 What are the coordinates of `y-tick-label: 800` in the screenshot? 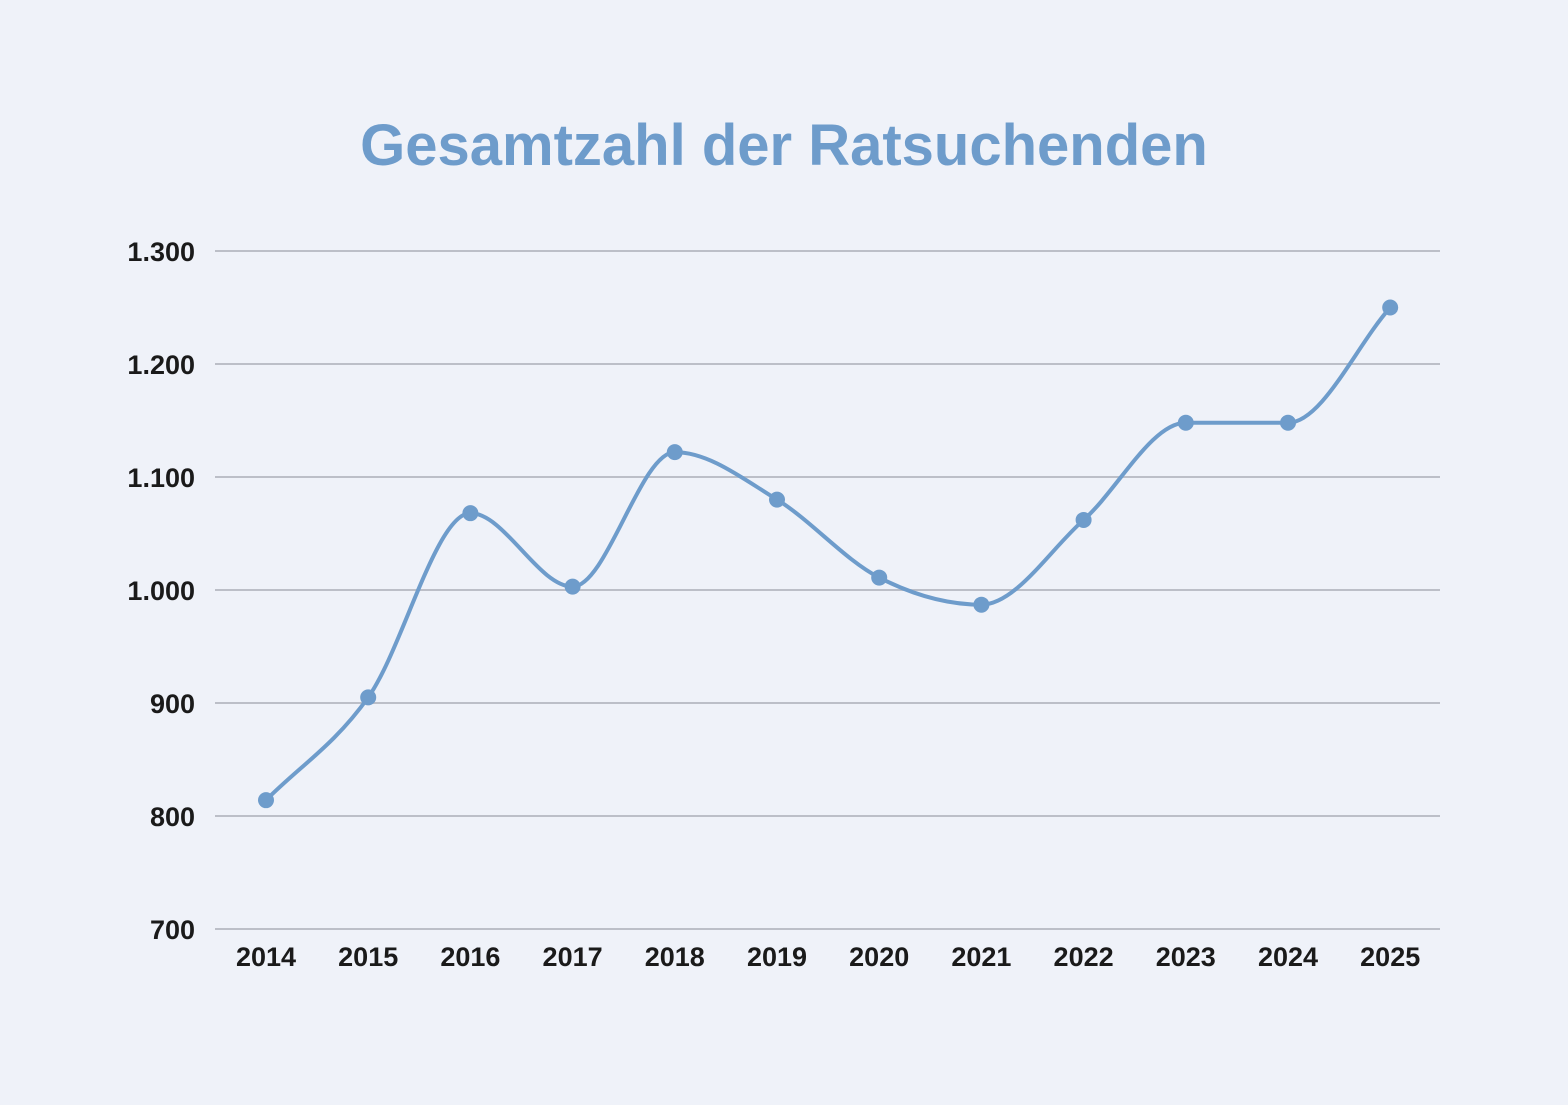 It's located at (172, 817).